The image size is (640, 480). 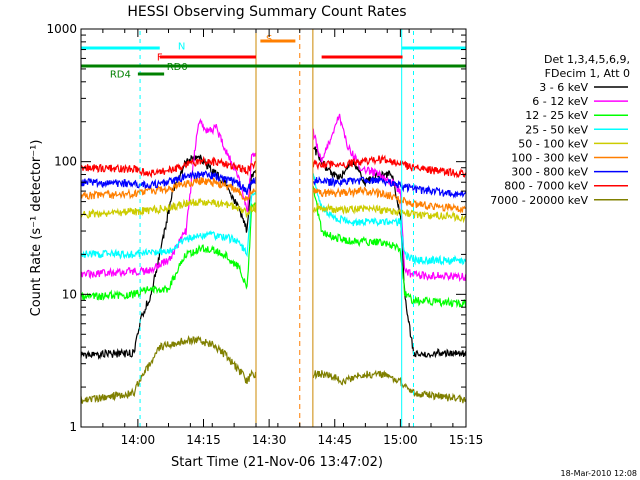 What do you see at coordinates (65, 162) in the screenshot?
I see `y-tick-label: 100` at bounding box center [65, 162].